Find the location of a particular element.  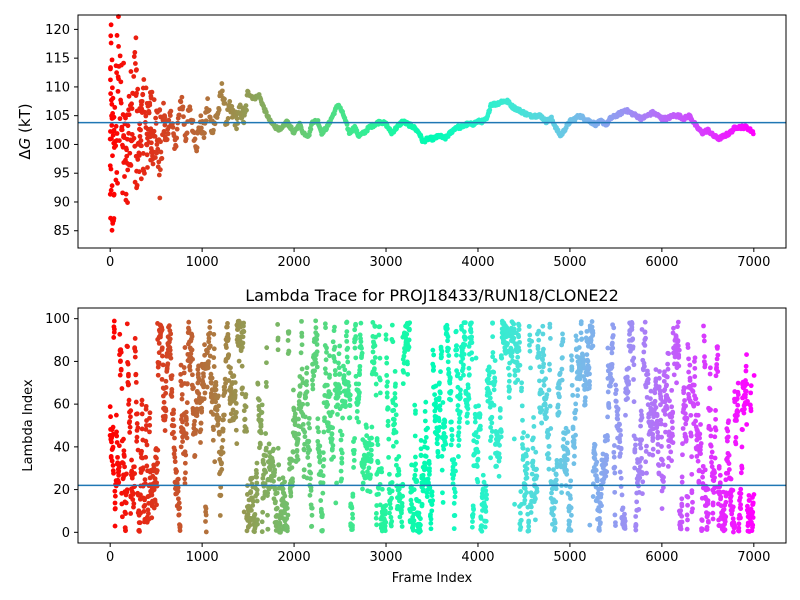

x-tick-label: 7000 is located at coordinates (753, 557).